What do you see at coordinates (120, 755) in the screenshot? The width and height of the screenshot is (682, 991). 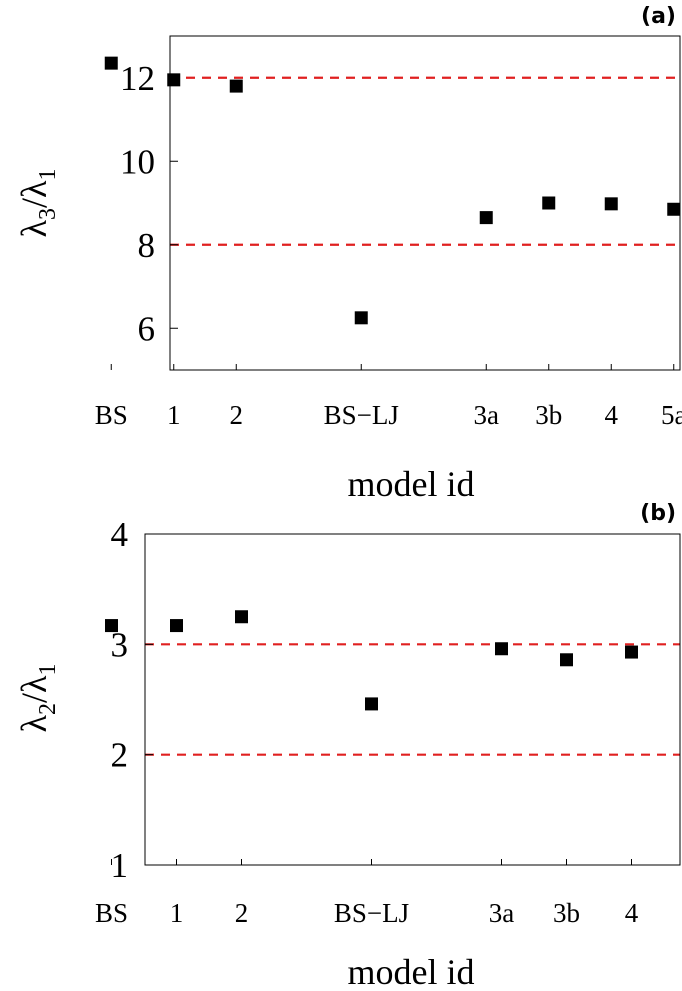 I see `y-tick-label-b-1: 2` at bounding box center [120, 755].